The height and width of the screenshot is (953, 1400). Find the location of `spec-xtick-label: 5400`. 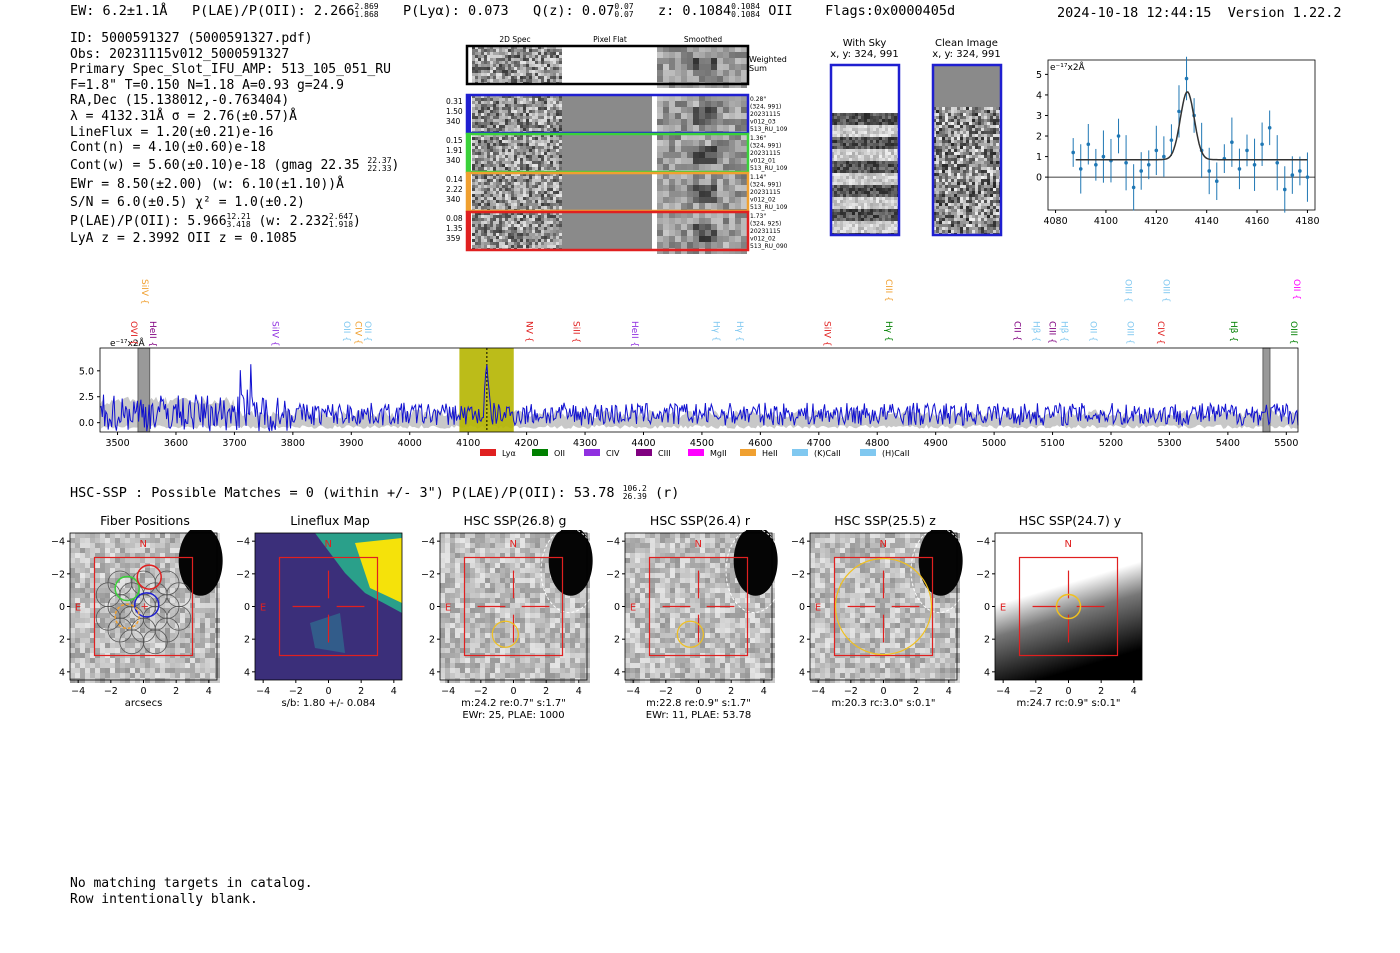

spec-xtick-label: 5400 is located at coordinates (1228, 443).